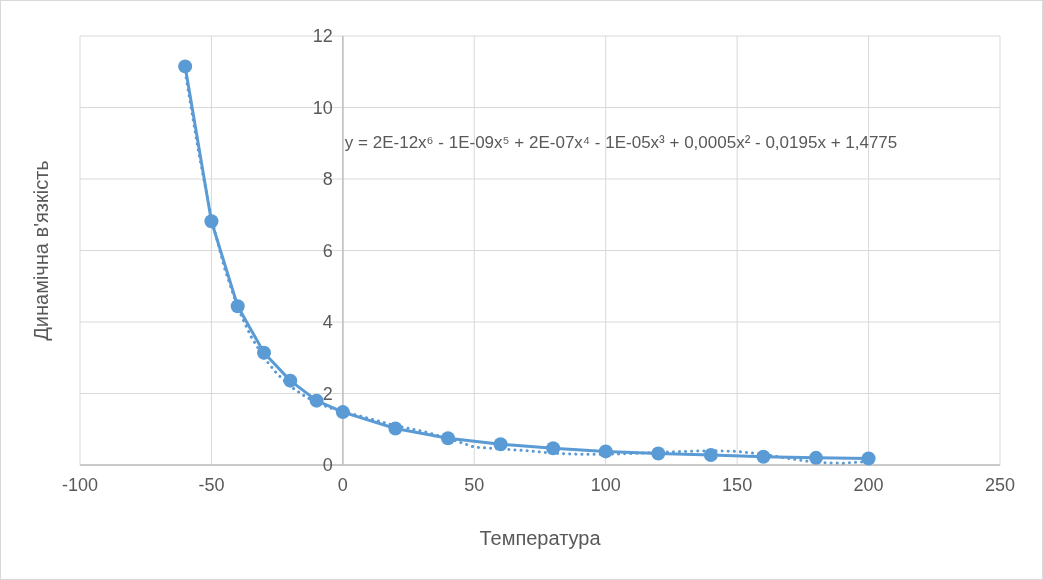 This screenshot has height=580, width=1043. Describe the element at coordinates (41, 250) in the screenshot. I see `y-axis-title: Динамічна в'язкість` at that location.